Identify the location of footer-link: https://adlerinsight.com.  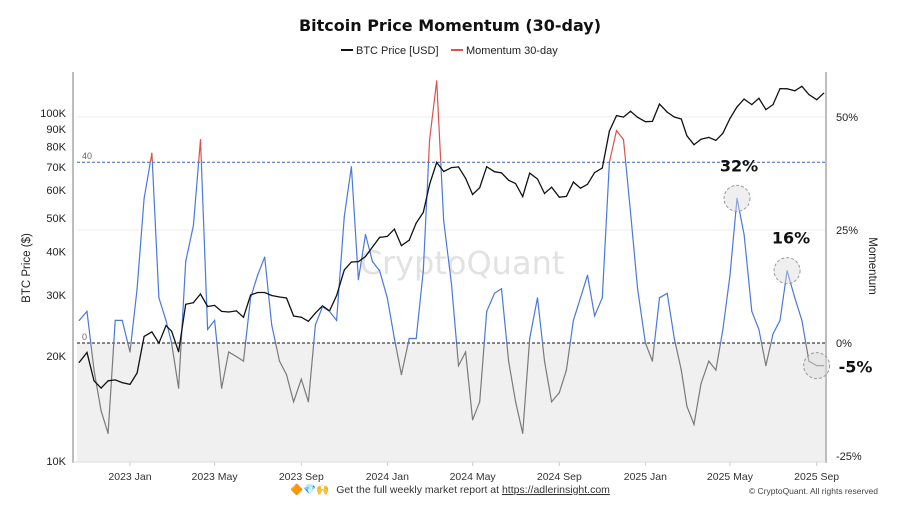
(556, 490).